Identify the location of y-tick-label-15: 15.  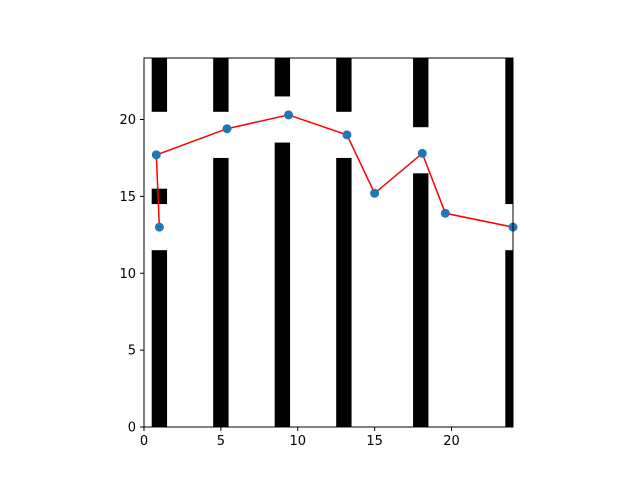
(127, 197).